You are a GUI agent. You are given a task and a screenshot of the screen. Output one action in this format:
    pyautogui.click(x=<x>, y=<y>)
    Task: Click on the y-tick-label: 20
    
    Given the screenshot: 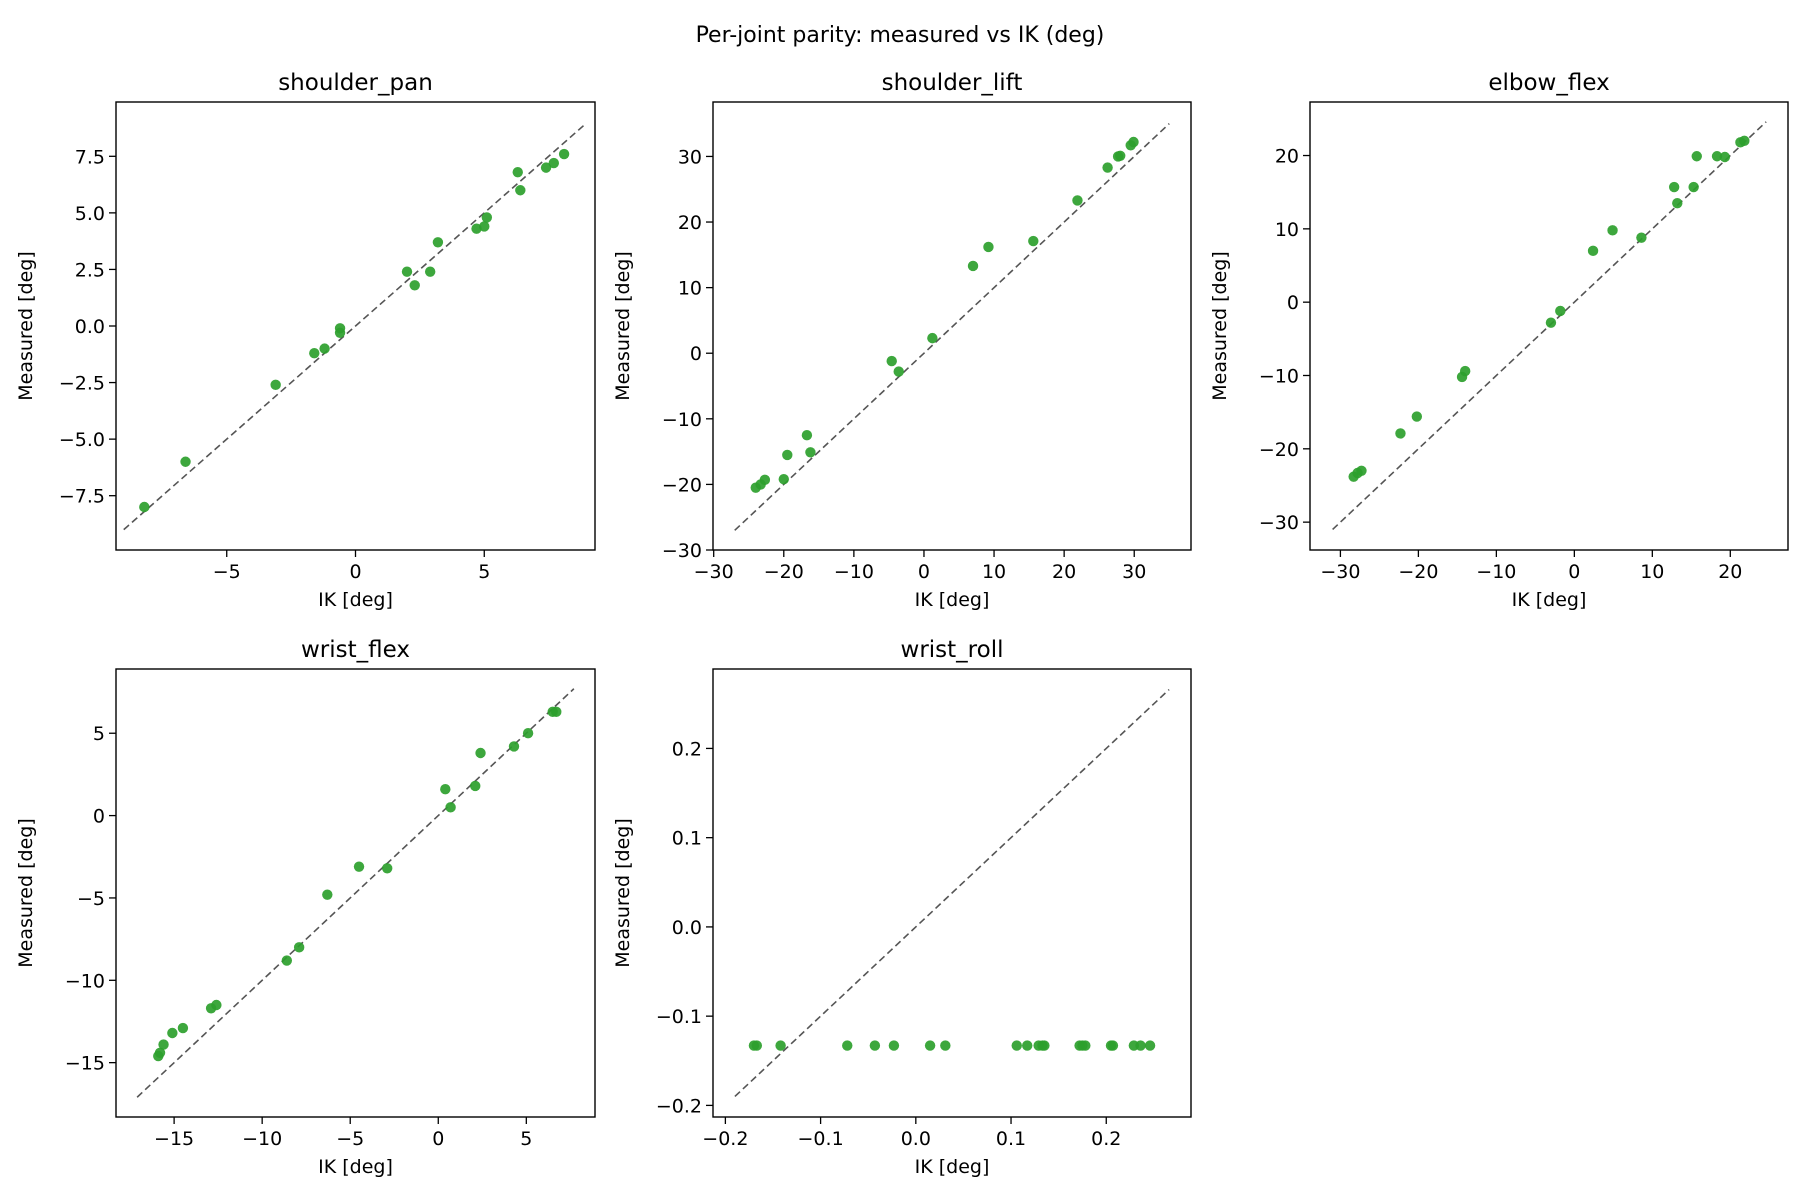 What is the action you would take?
    pyautogui.click(x=690, y=223)
    